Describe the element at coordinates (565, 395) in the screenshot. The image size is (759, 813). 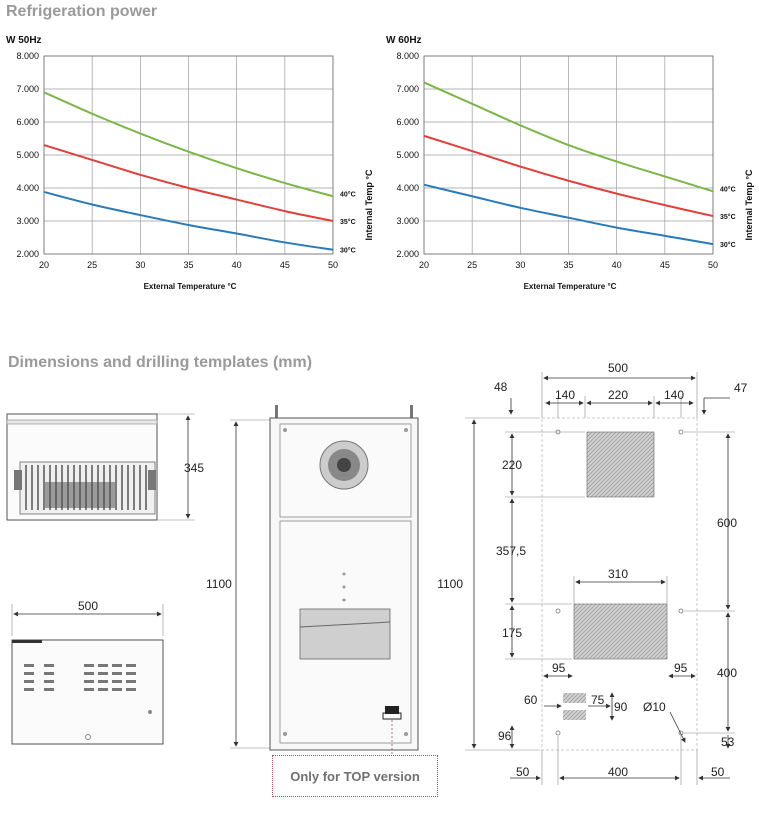
I see `seg-140-left-label: 140` at that location.